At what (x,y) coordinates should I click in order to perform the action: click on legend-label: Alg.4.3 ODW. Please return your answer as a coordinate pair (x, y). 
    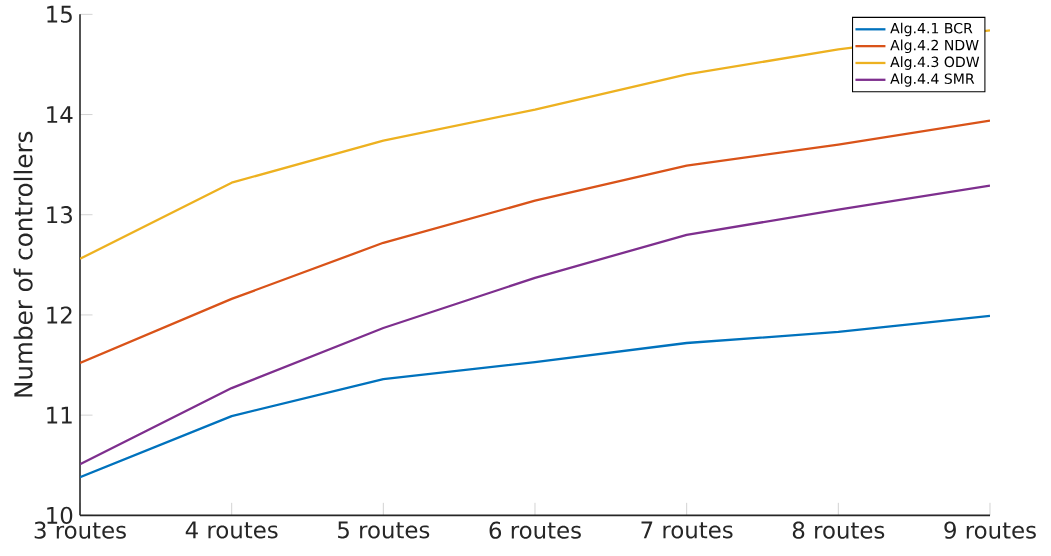
    Looking at the image, I should click on (935, 63).